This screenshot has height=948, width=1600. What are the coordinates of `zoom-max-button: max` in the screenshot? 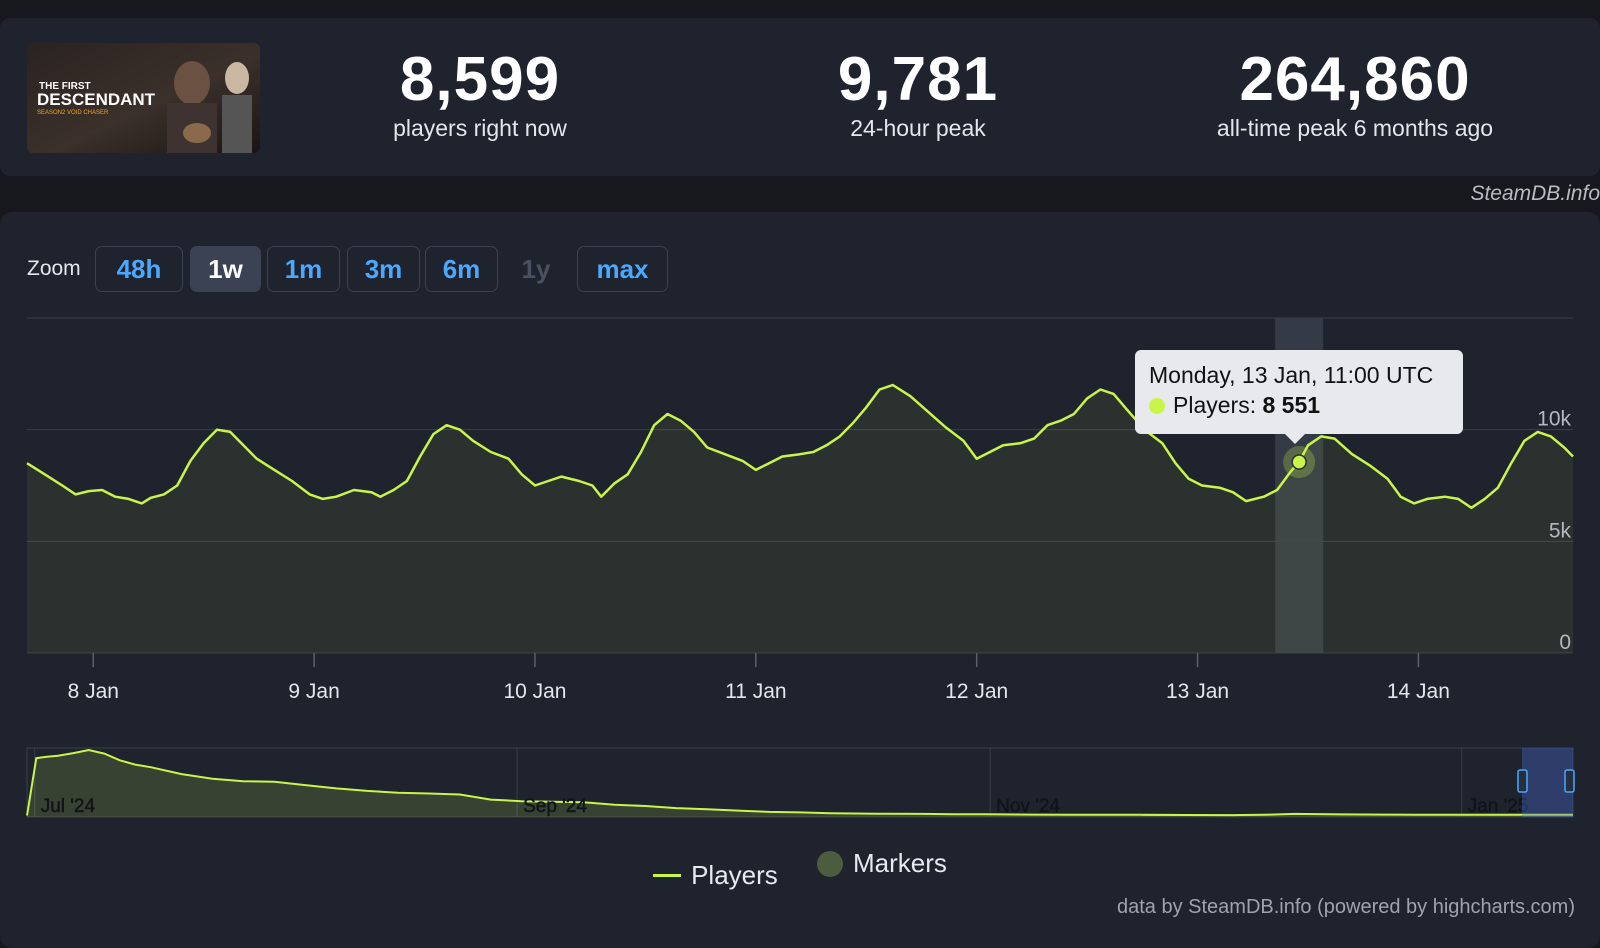 It's located at (622, 269).